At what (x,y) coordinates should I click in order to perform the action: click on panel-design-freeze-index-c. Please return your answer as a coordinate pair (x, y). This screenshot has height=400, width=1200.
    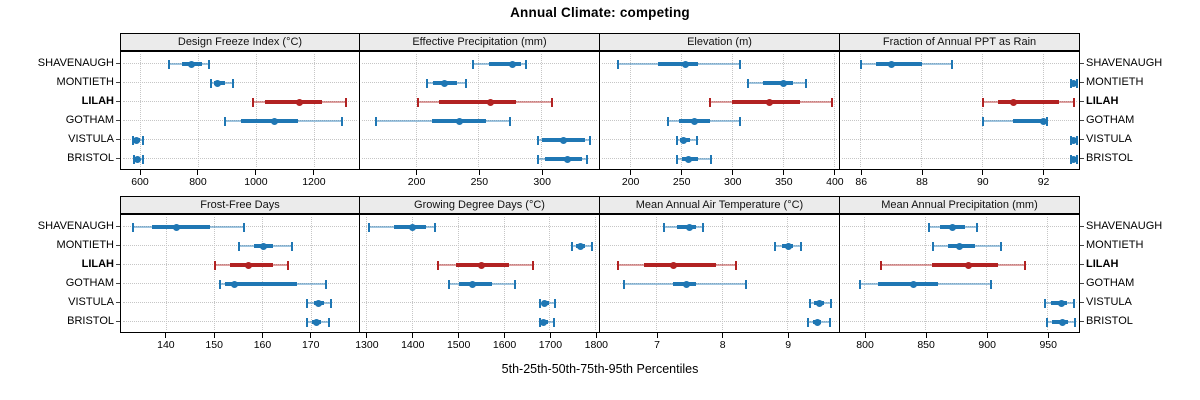
    Looking at the image, I should click on (240, 110).